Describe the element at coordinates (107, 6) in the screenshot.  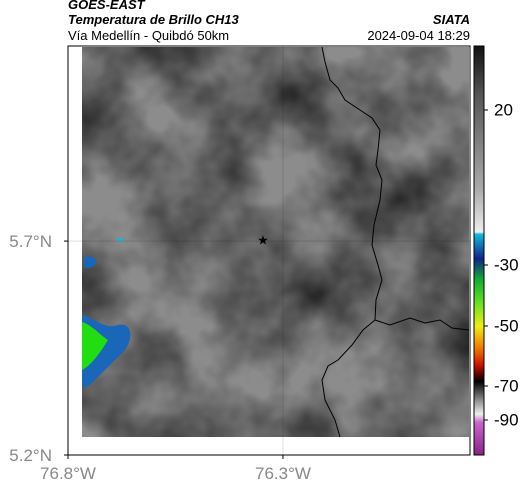
I see `product: GOES-EAST` at that location.